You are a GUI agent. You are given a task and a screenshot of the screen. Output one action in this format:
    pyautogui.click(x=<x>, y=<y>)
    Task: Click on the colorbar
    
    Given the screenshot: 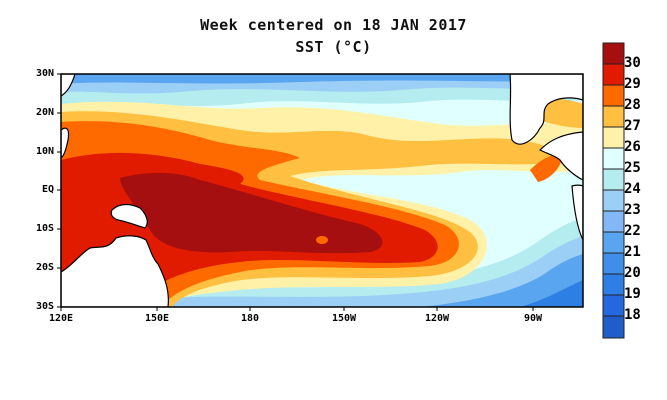 What is the action you would take?
    pyautogui.click(x=613, y=190)
    